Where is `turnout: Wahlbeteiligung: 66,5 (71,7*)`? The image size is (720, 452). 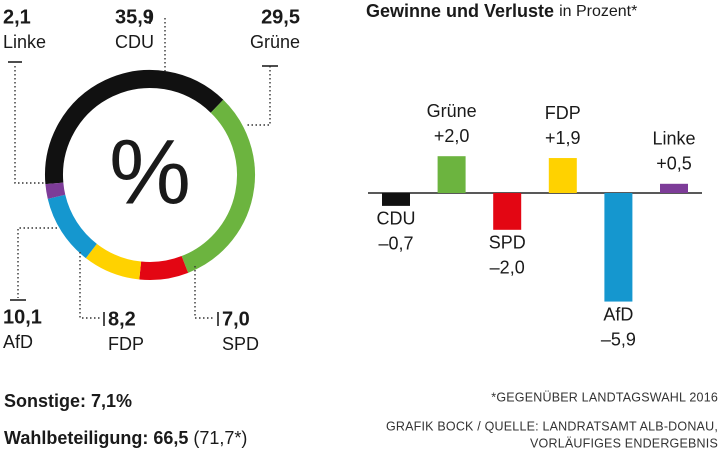 turnout: Wahlbeteiligung: 66,5 (71,7*) is located at coordinates (125, 438).